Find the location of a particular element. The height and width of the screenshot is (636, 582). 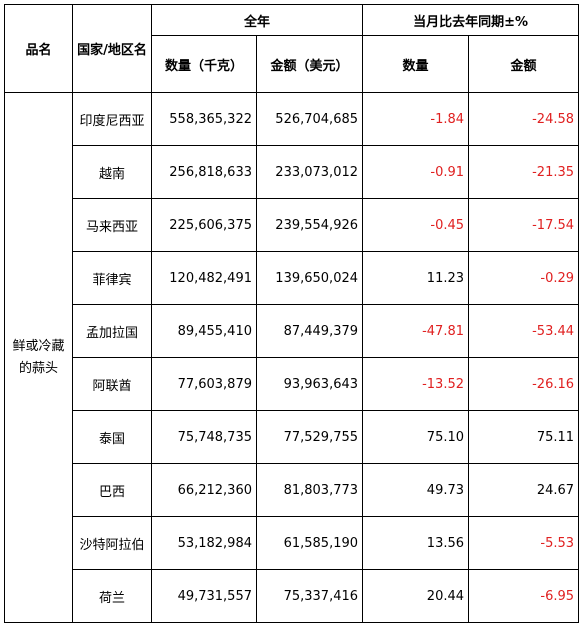

amount-cell: 93,963,643 is located at coordinates (309, 384).